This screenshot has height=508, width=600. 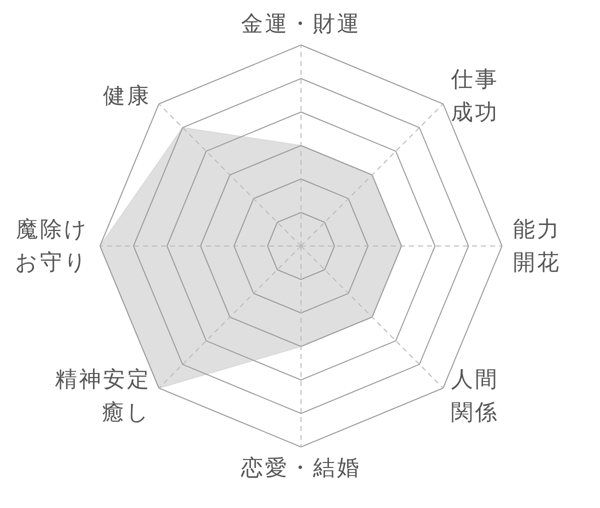 What do you see at coordinates (474, 395) in the screenshot?
I see `spoke-label: 人間関係` at bounding box center [474, 395].